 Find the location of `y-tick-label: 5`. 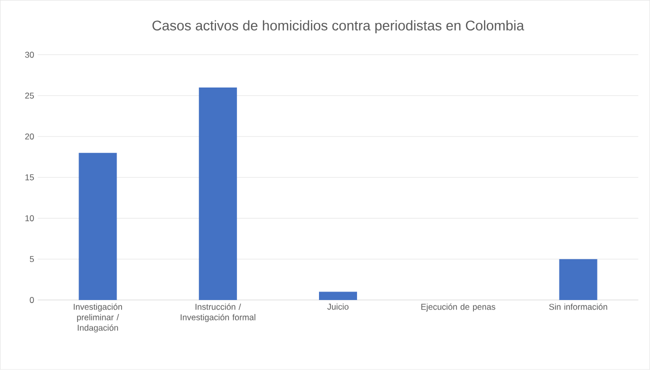

y-tick-label: 5 is located at coordinates (32, 259).